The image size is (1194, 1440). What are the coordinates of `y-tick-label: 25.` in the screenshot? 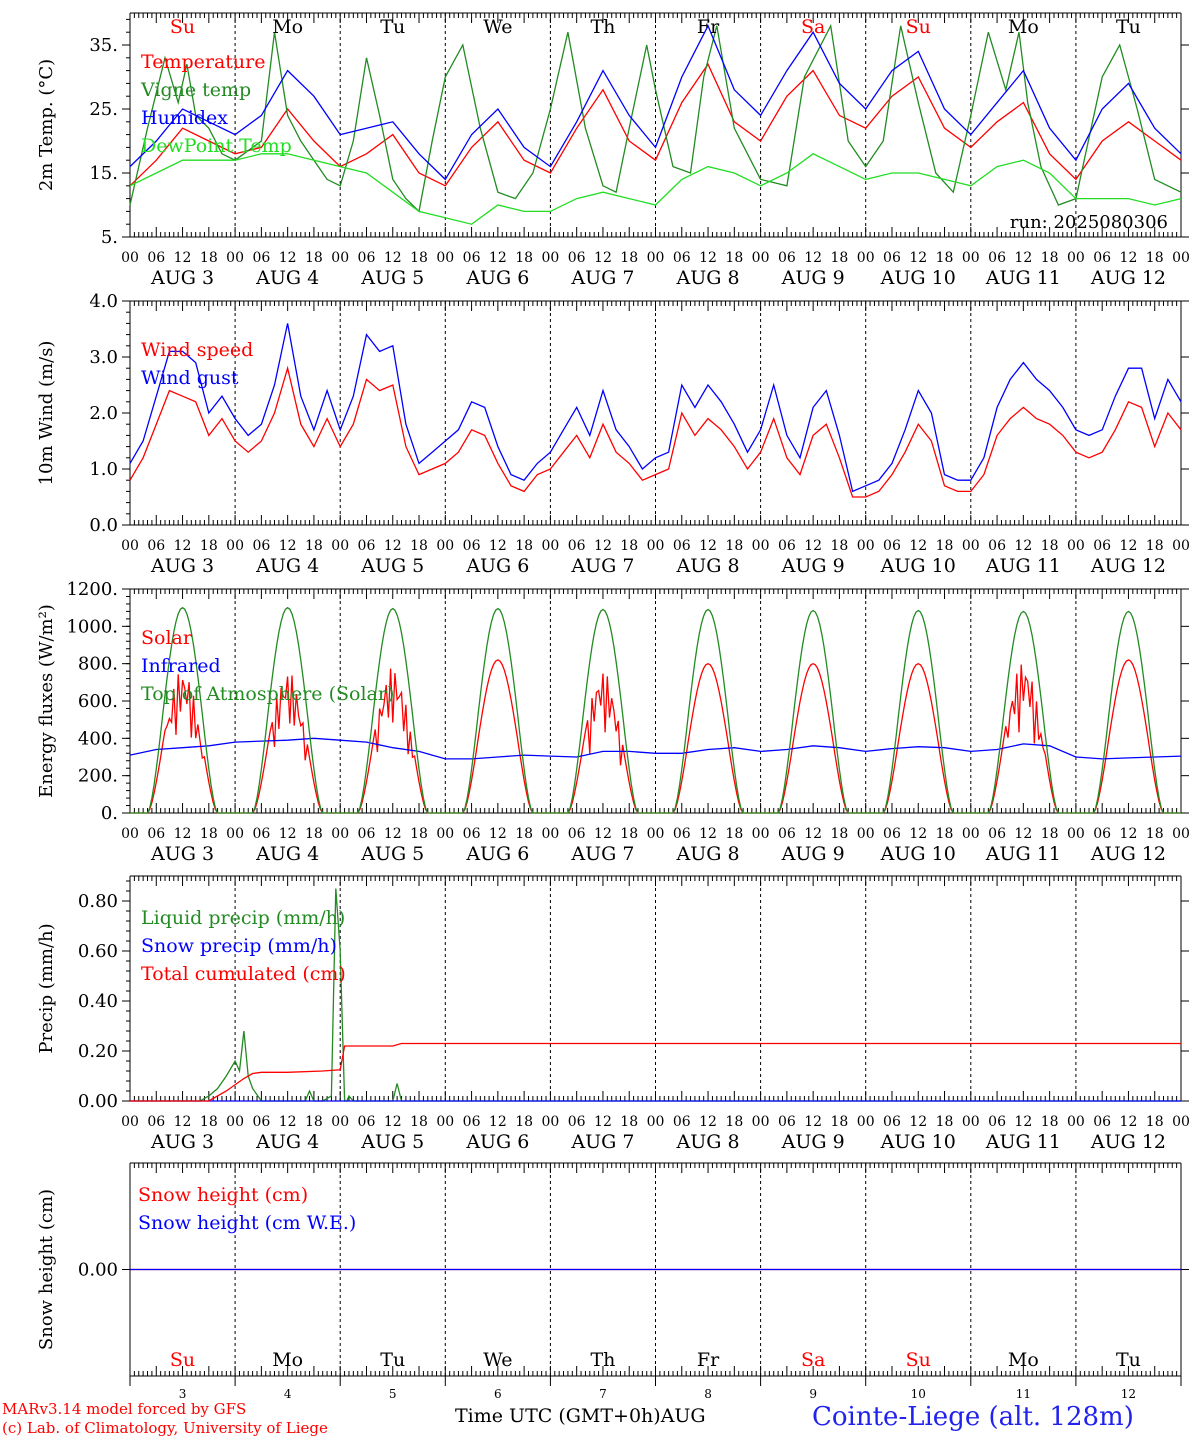 It's located at (103, 109).